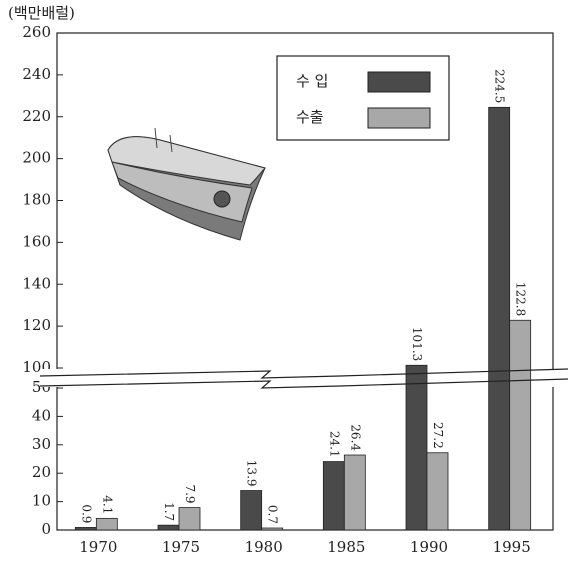  I want to click on x-tick-label: 1995, so click(512, 547).